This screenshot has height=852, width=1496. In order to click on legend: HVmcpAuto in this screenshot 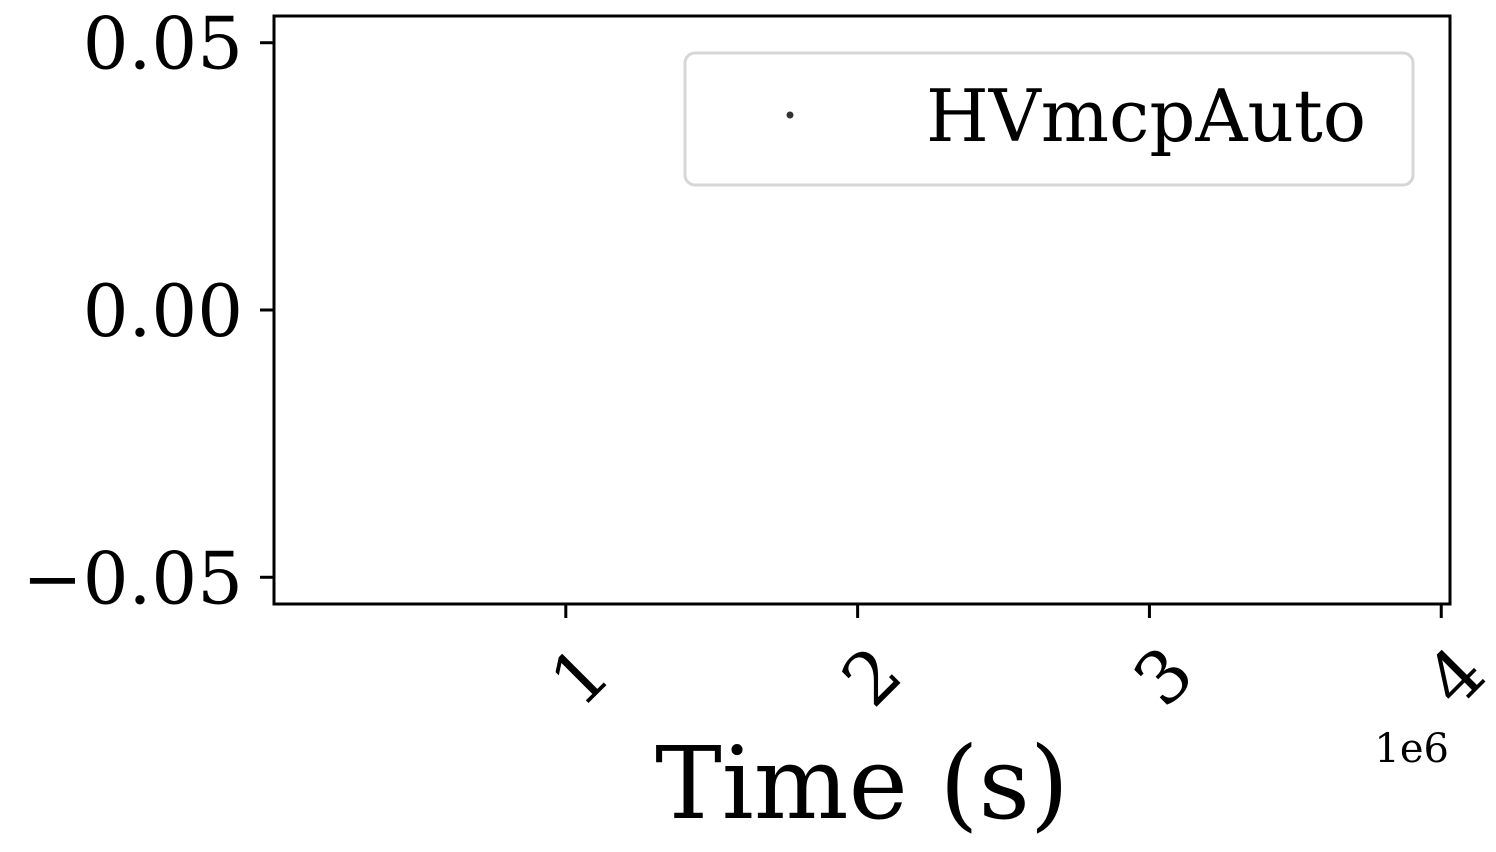, I will do `click(1049, 119)`.